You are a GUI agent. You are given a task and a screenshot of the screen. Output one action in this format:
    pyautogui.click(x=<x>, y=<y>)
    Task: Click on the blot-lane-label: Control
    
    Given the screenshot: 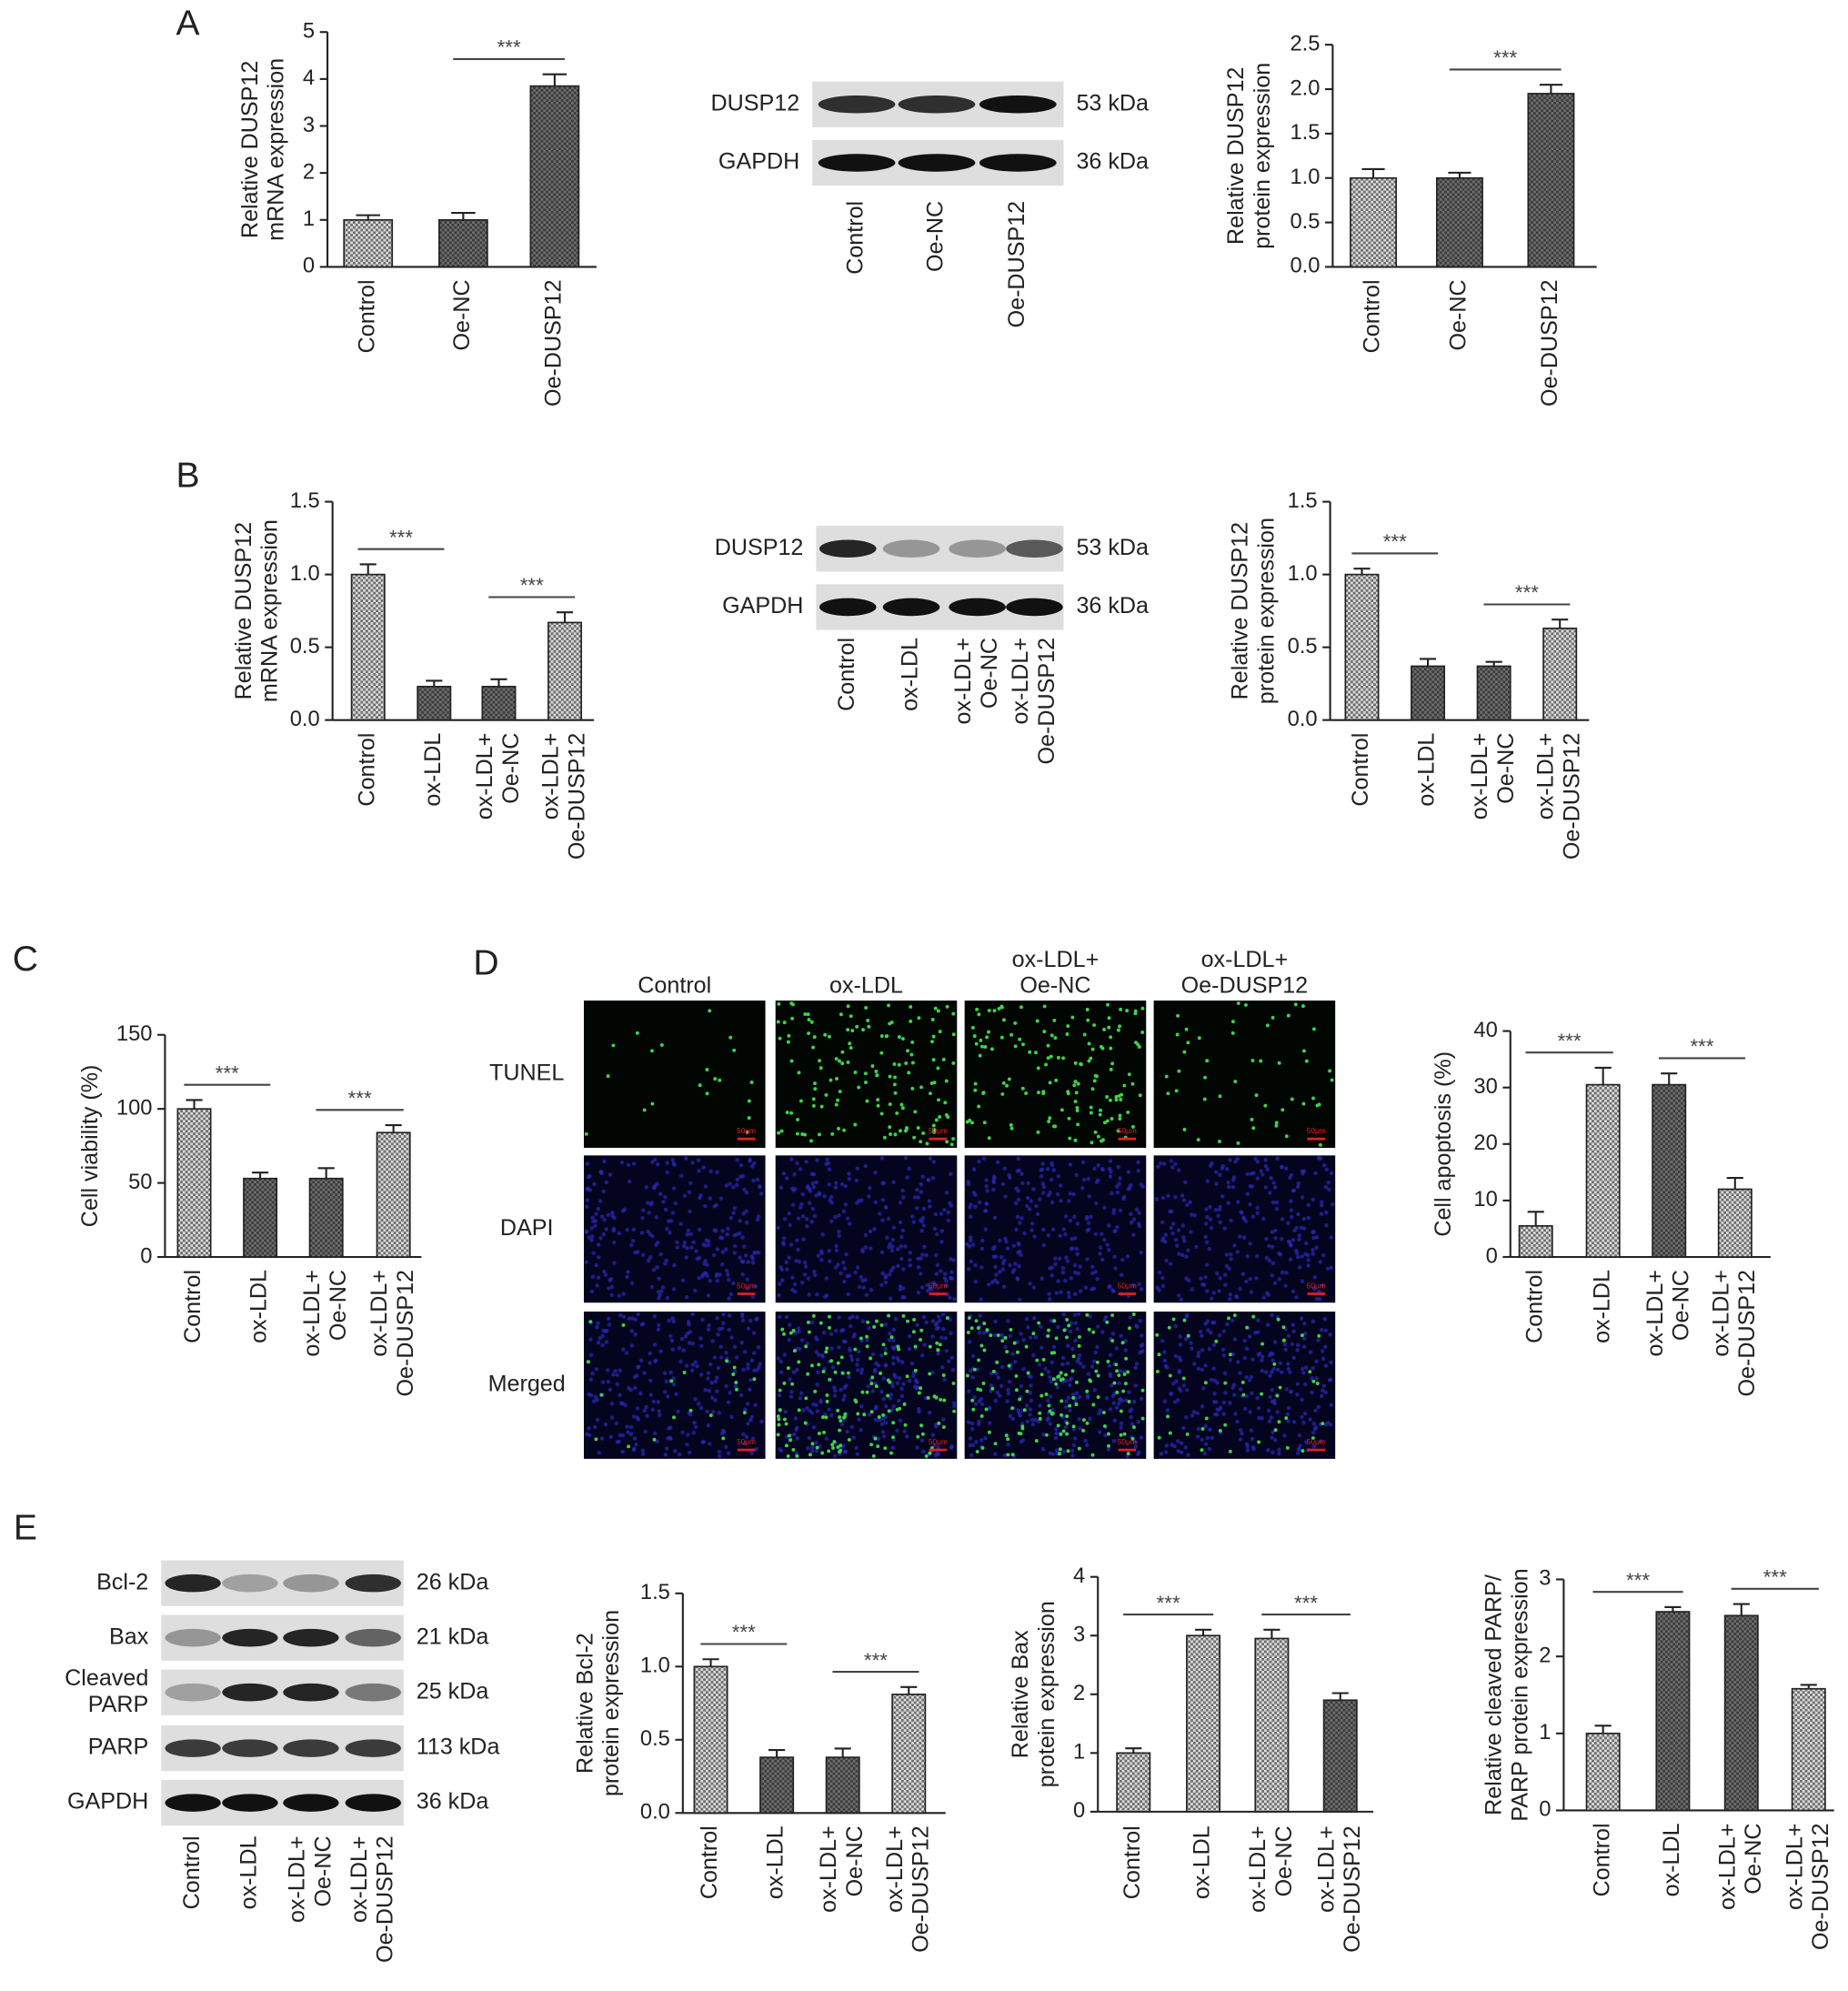 What is the action you would take?
    pyautogui.click(x=847, y=674)
    